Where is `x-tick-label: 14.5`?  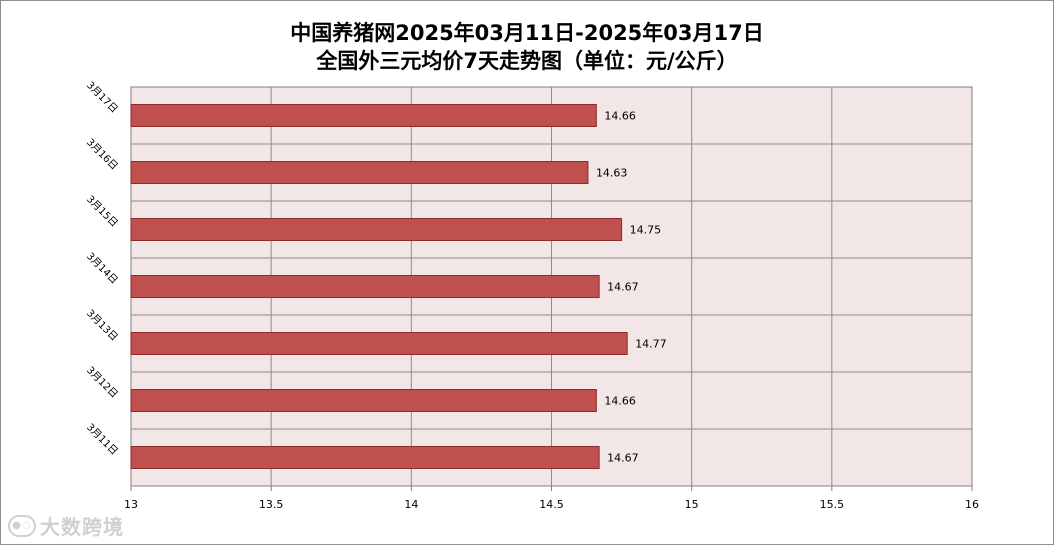
x-tick-label: 14.5 is located at coordinates (551, 504).